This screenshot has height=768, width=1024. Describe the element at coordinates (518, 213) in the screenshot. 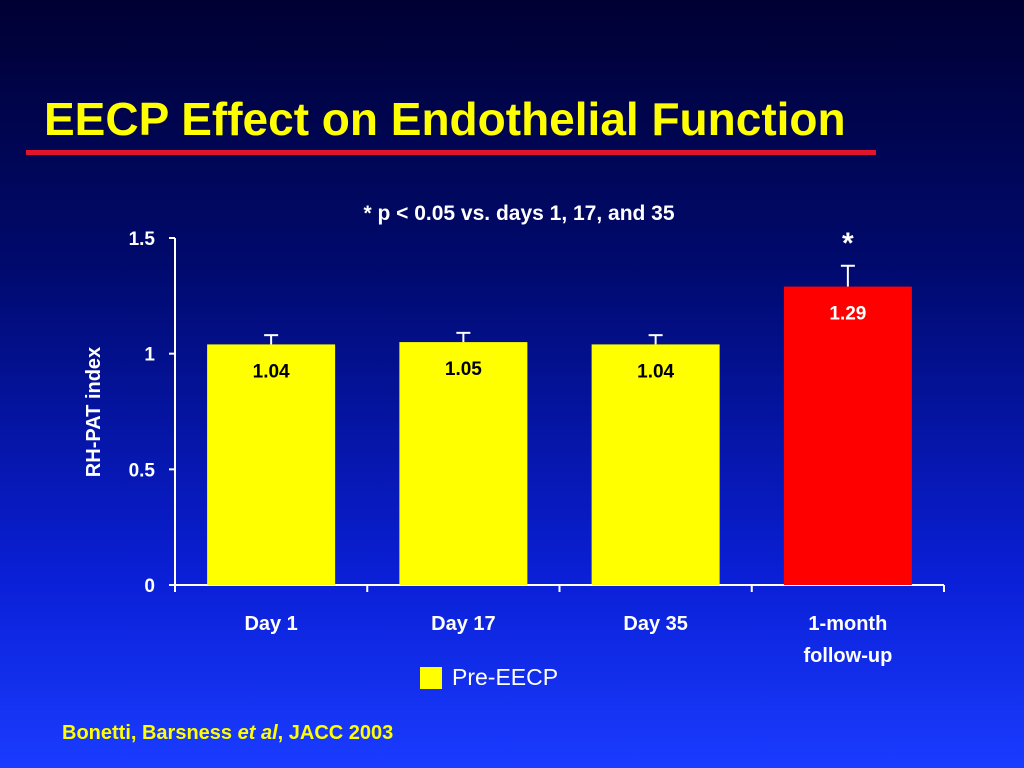

I see `chart-subtitle: * p < 0.05 vs. days 1, 17, and 35` at that location.